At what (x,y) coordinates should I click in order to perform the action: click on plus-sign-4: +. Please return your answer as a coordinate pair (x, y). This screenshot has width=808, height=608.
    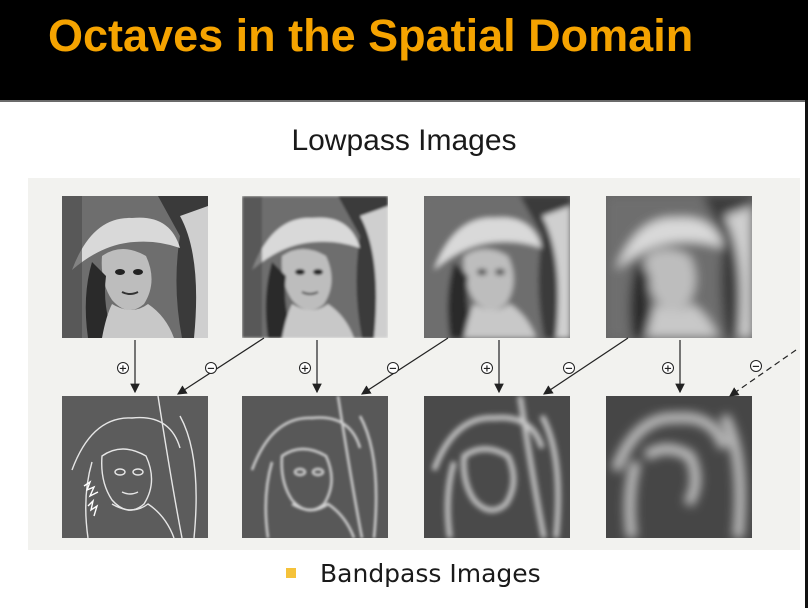
    Looking at the image, I should click on (668, 369).